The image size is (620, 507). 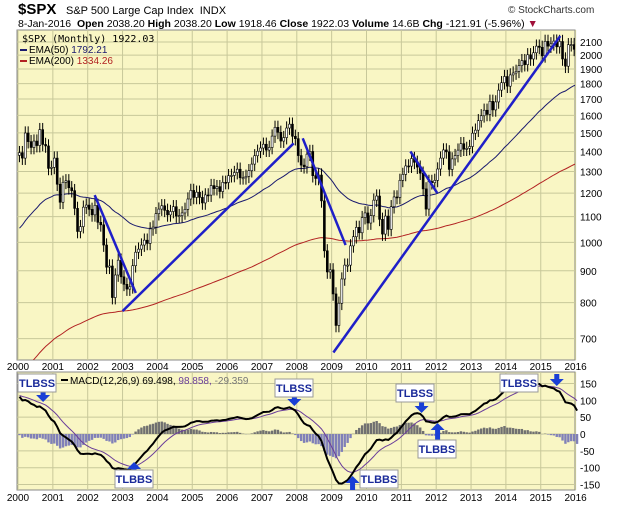 I want to click on macd-x-tick: 2014, so click(x=506, y=498).